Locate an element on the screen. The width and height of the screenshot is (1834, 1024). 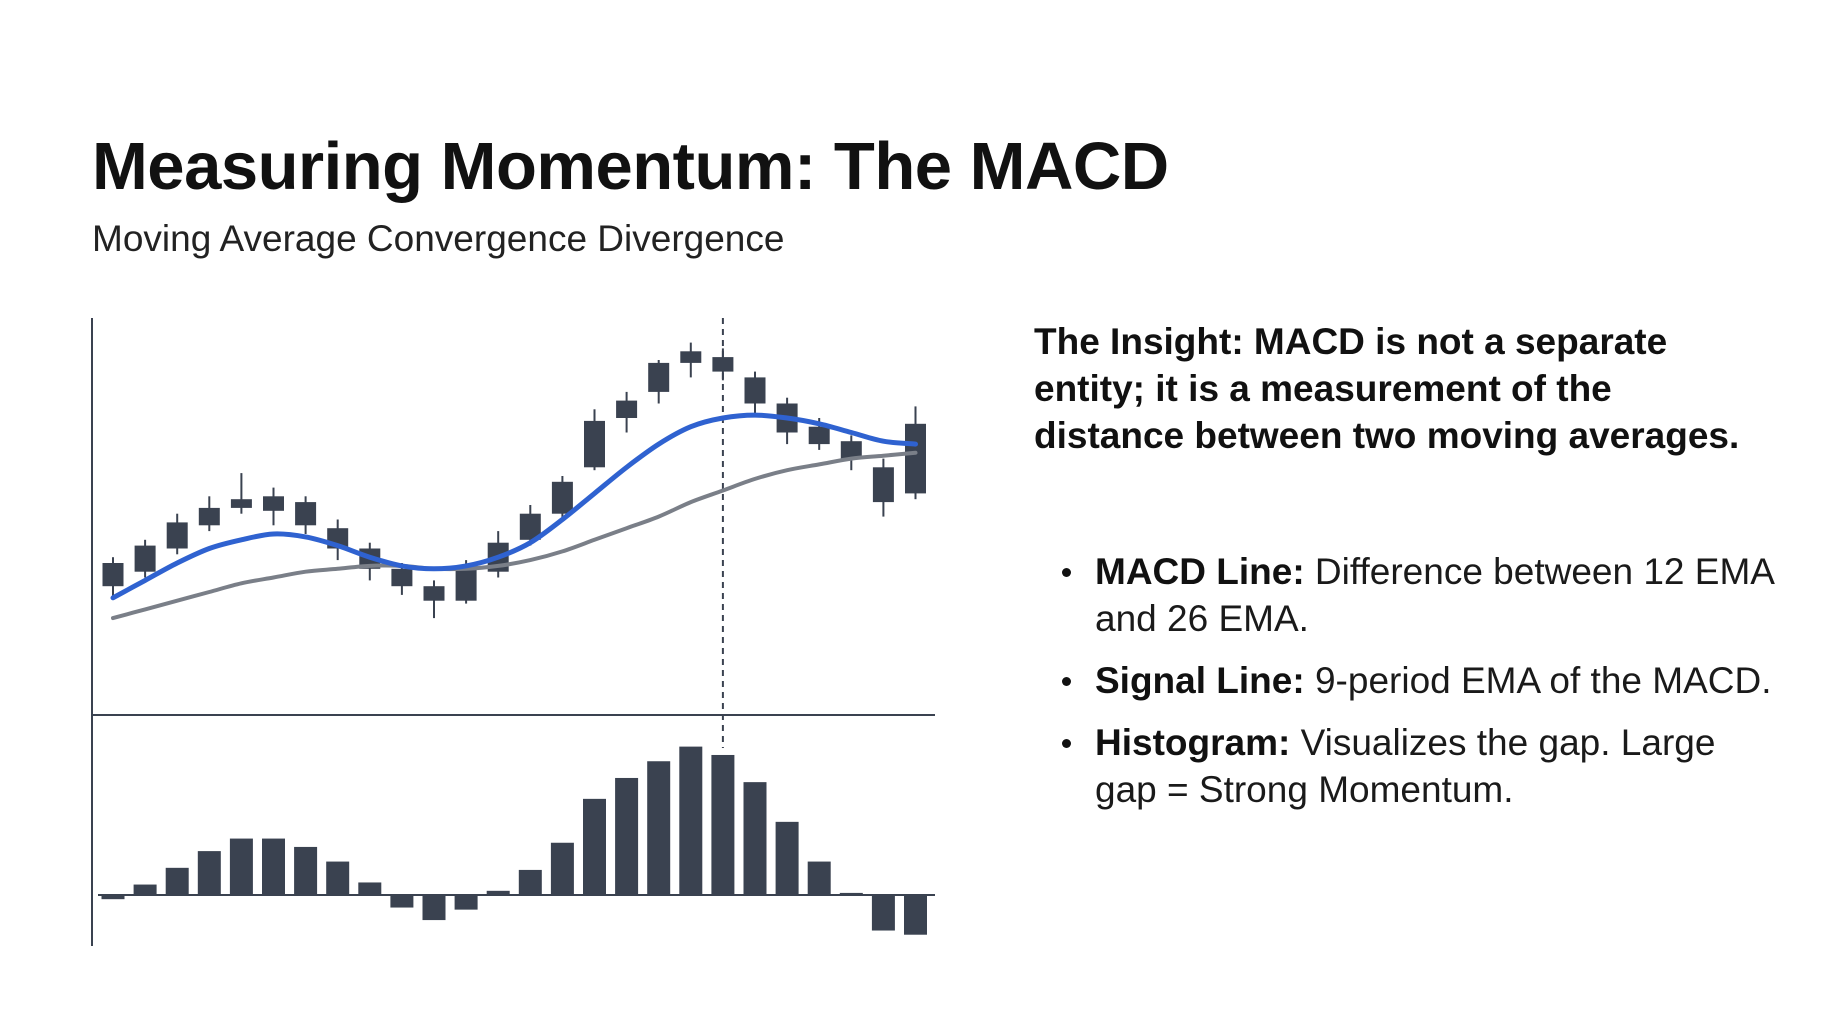
bullet-term: Histogram: is located at coordinates (1193, 742).